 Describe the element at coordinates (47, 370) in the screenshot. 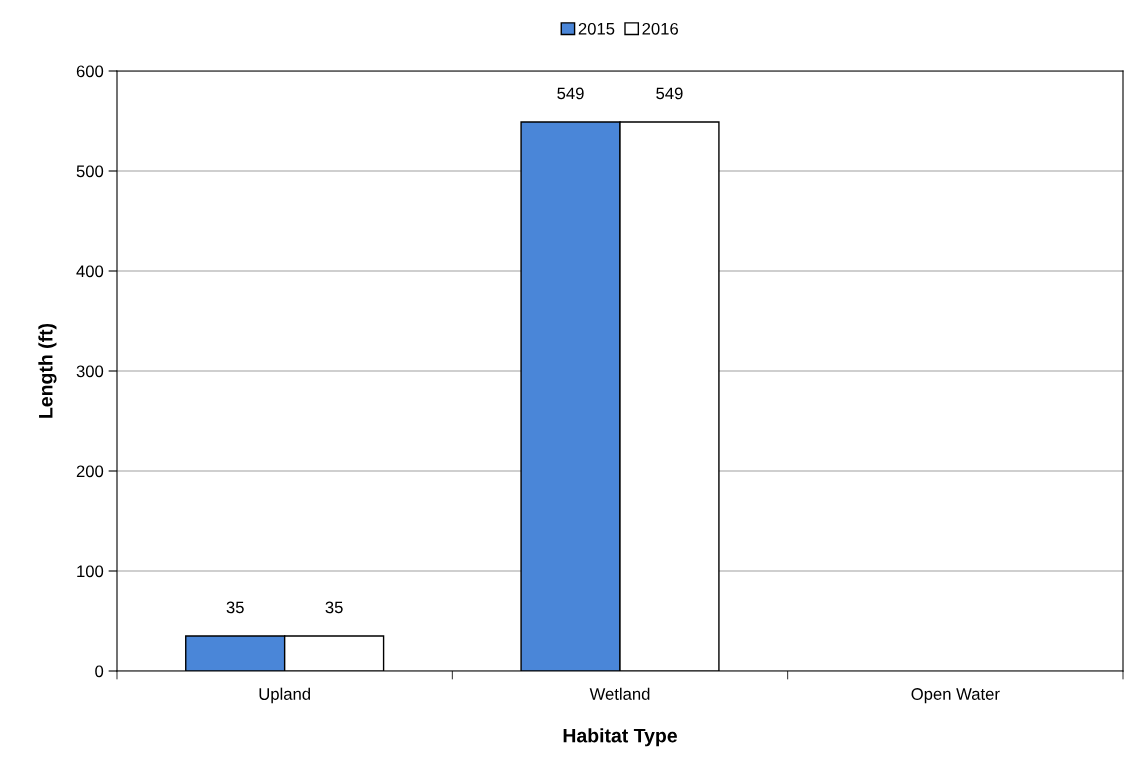

I see `y-axis-title: Length (ft)` at that location.